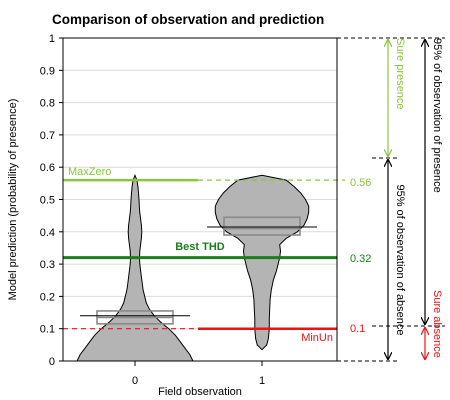 The image size is (450, 400). Describe the element at coordinates (47, 265) in the screenshot. I see `y-tick-label: 0.3` at that location.